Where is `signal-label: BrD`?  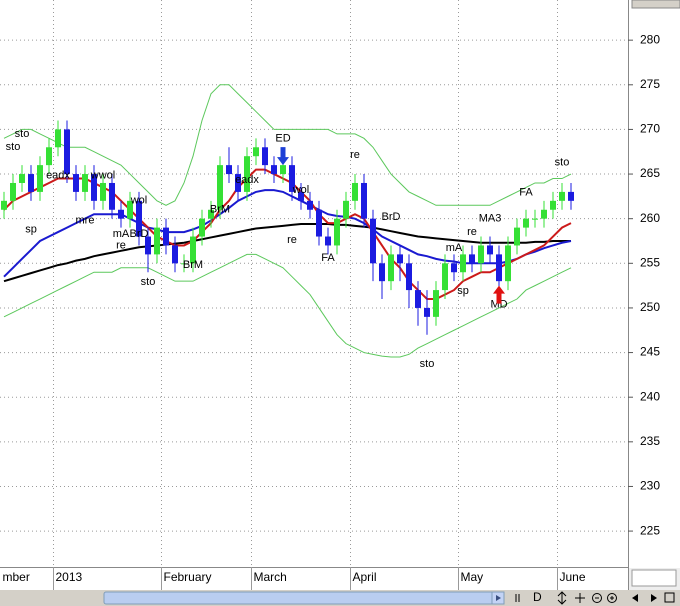
signal-label: BrD is located at coordinates (139, 234).